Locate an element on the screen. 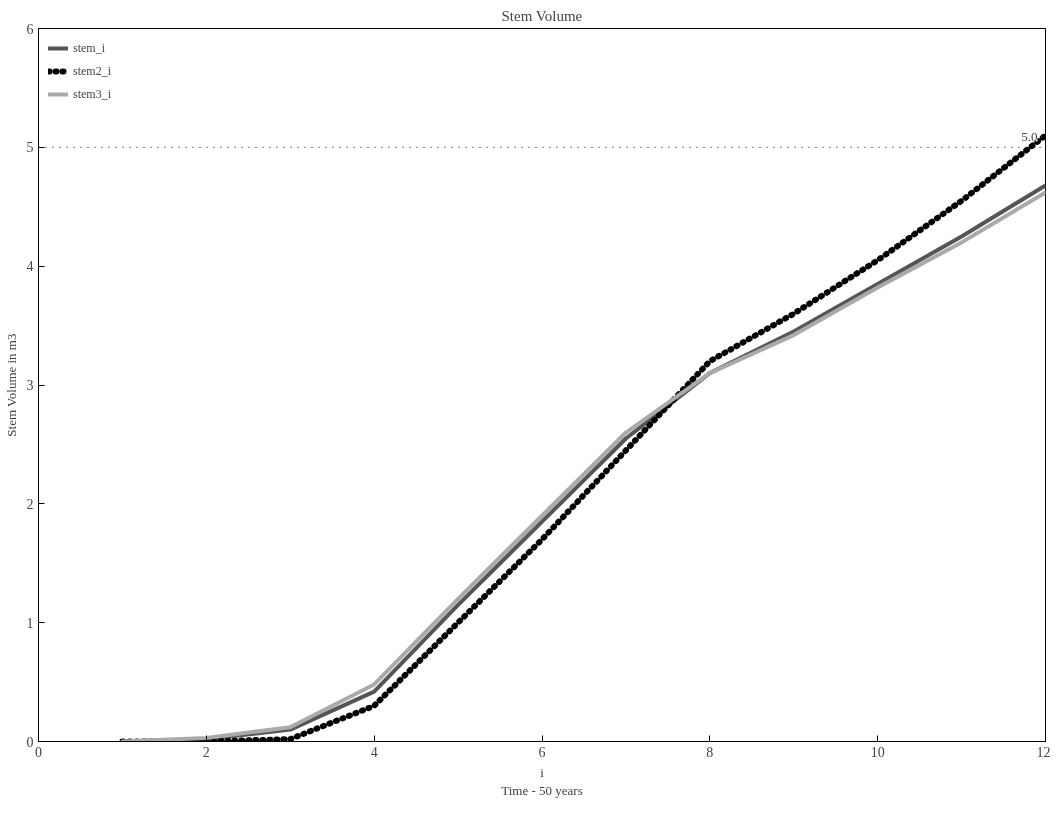  y-tick-label: 4 is located at coordinates (30, 267).